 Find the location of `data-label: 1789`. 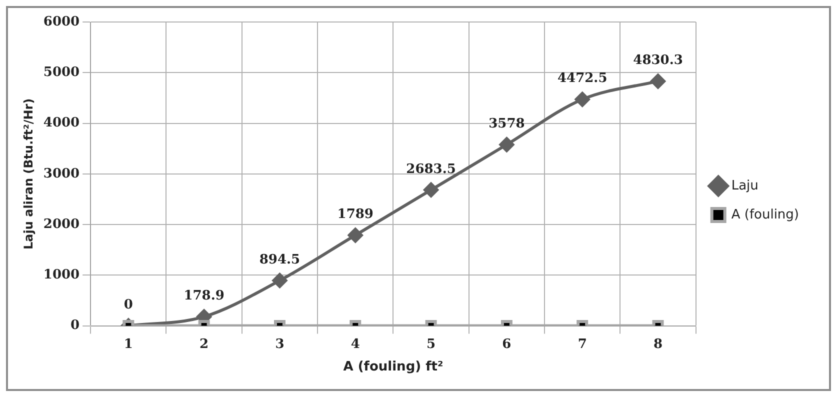

data-label: 1789 is located at coordinates (355, 214).